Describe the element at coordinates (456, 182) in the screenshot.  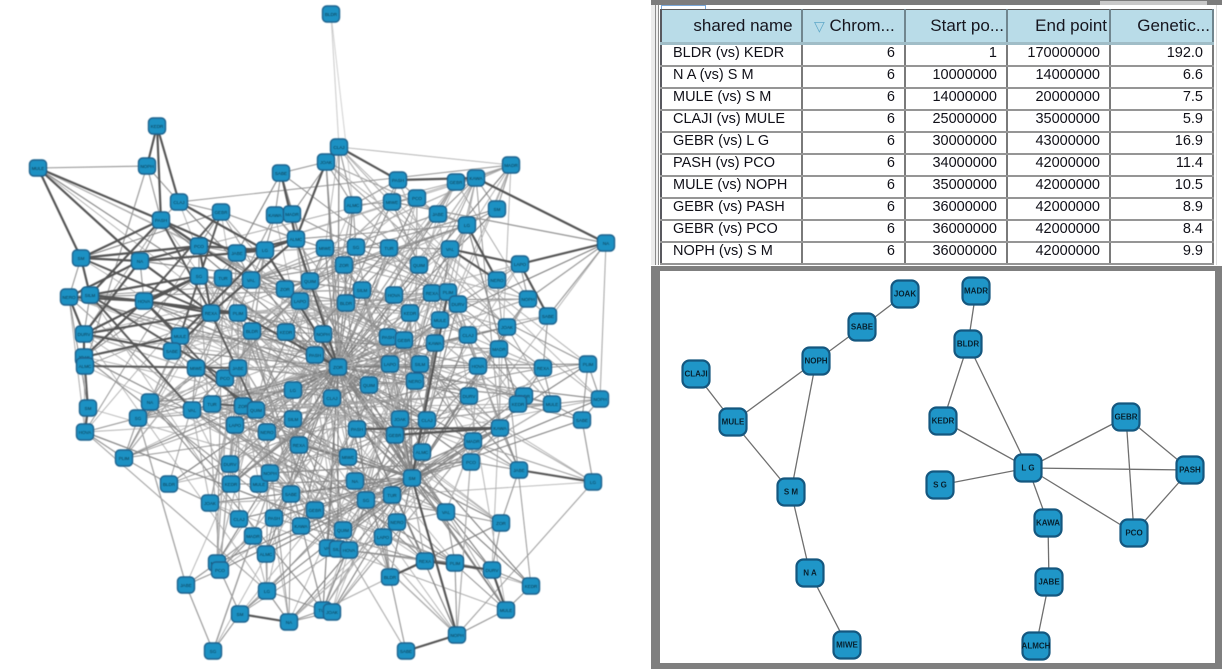
I see `svg-text: GEBR` at that location.